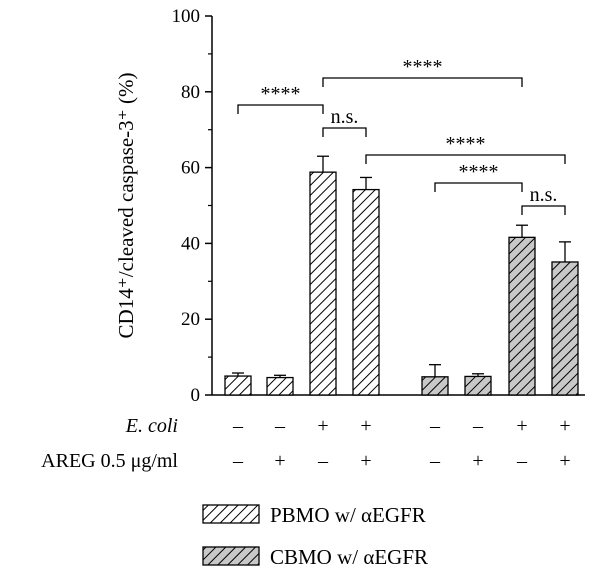 The image size is (600, 572). What do you see at coordinates (190, 92) in the screenshot?
I see `y-tick-label: 80` at bounding box center [190, 92].